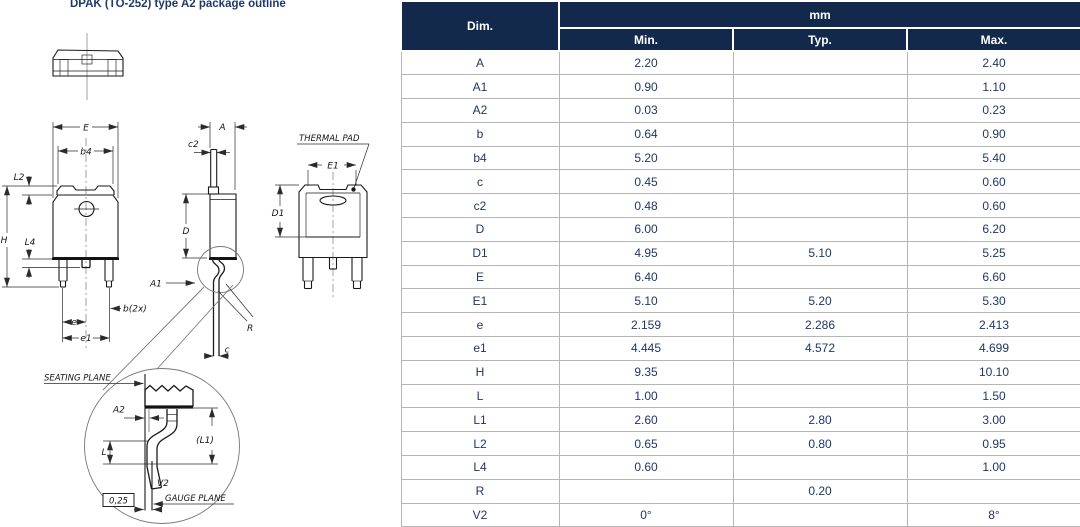  What do you see at coordinates (820, 39) in the screenshot?
I see `header-typ: Typ.` at bounding box center [820, 39].